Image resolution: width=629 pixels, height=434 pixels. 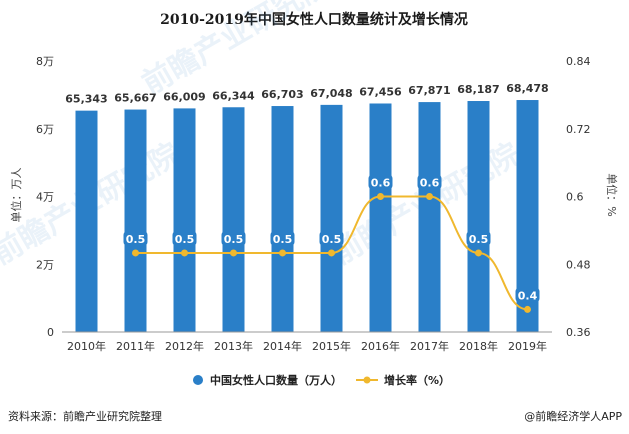 What do you see at coordinates (184, 346) in the screenshot?
I see `x-tick-label: 2012年` at bounding box center [184, 346].